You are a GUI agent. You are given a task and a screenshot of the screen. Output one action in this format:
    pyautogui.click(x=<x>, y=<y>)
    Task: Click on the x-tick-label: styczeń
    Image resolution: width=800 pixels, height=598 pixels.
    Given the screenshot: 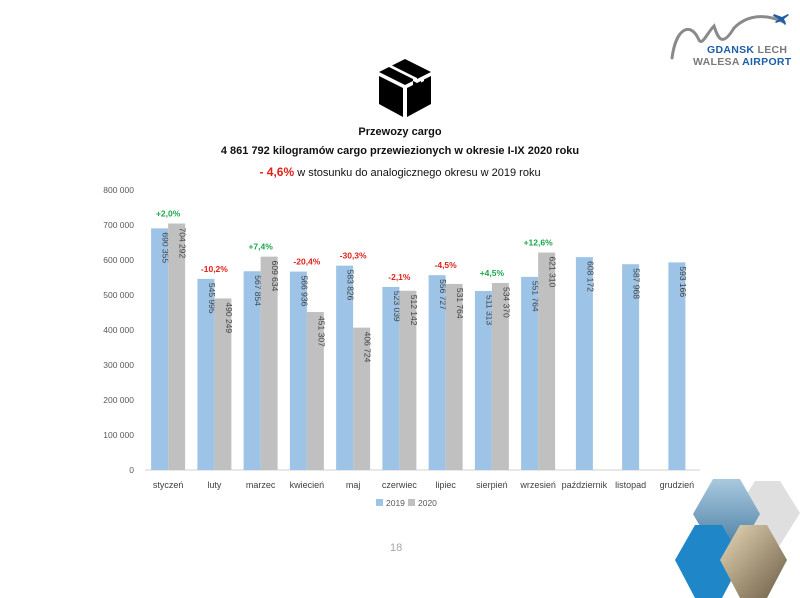 What is the action you would take?
    pyautogui.click(x=168, y=485)
    